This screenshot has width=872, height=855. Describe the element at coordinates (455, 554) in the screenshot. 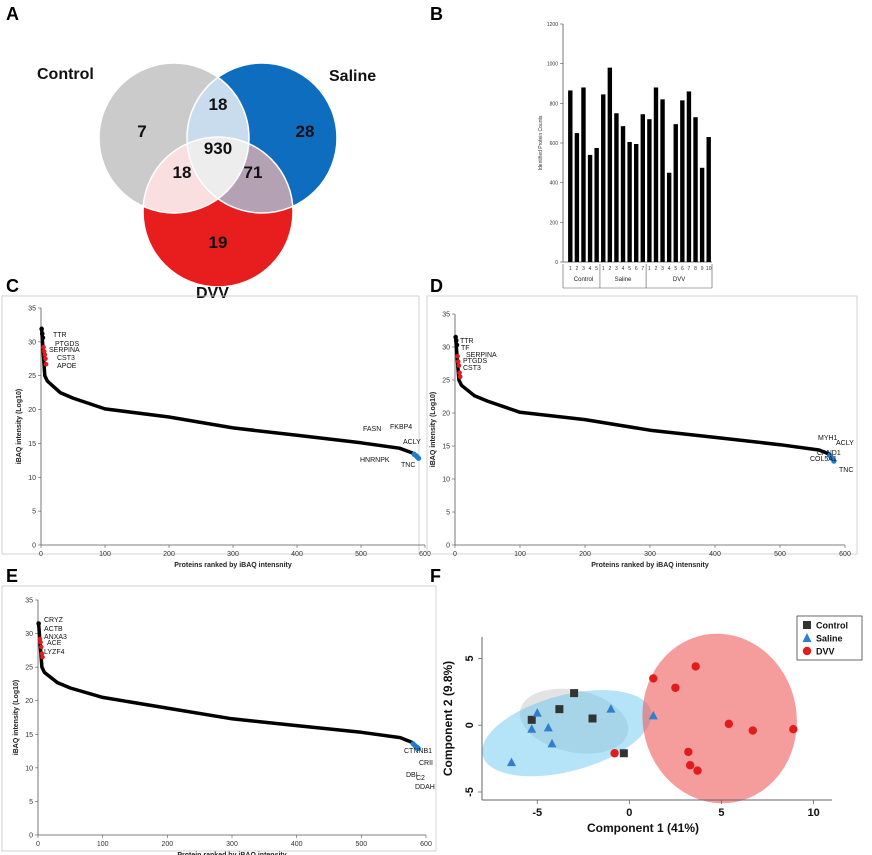

I see `x-tick-label: 0` at that location.